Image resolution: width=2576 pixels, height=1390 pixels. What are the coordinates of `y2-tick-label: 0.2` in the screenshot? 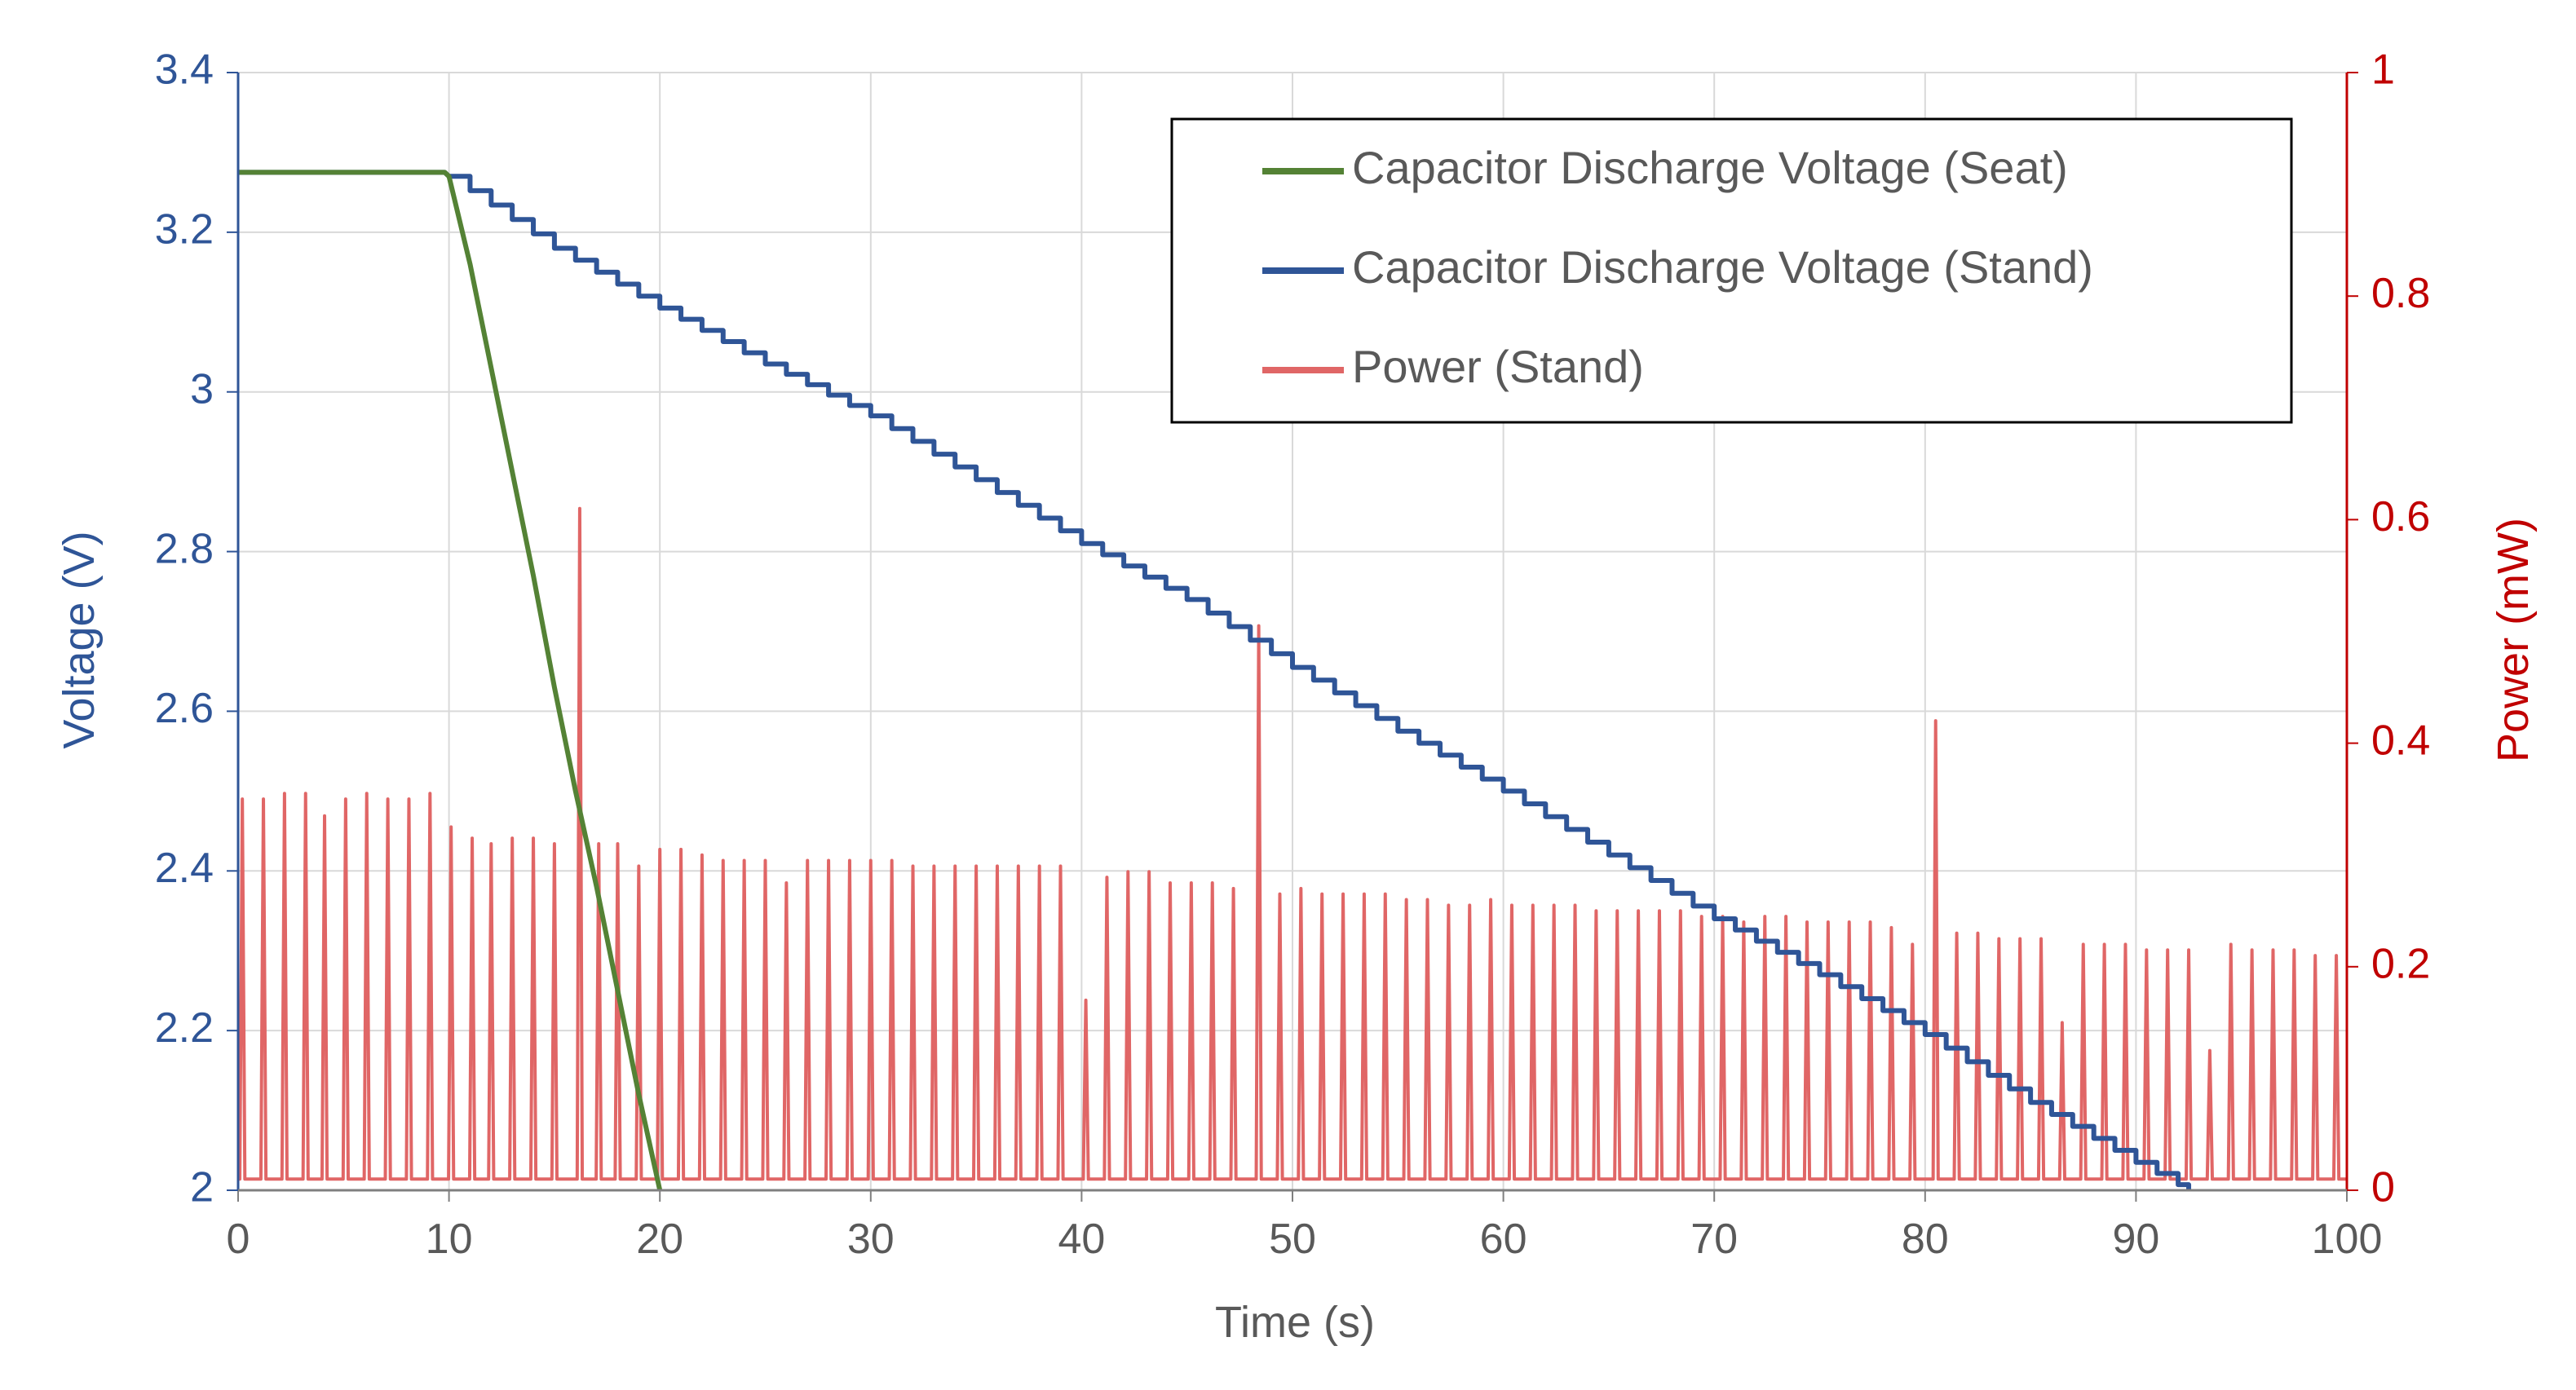 It's located at (2400, 965).